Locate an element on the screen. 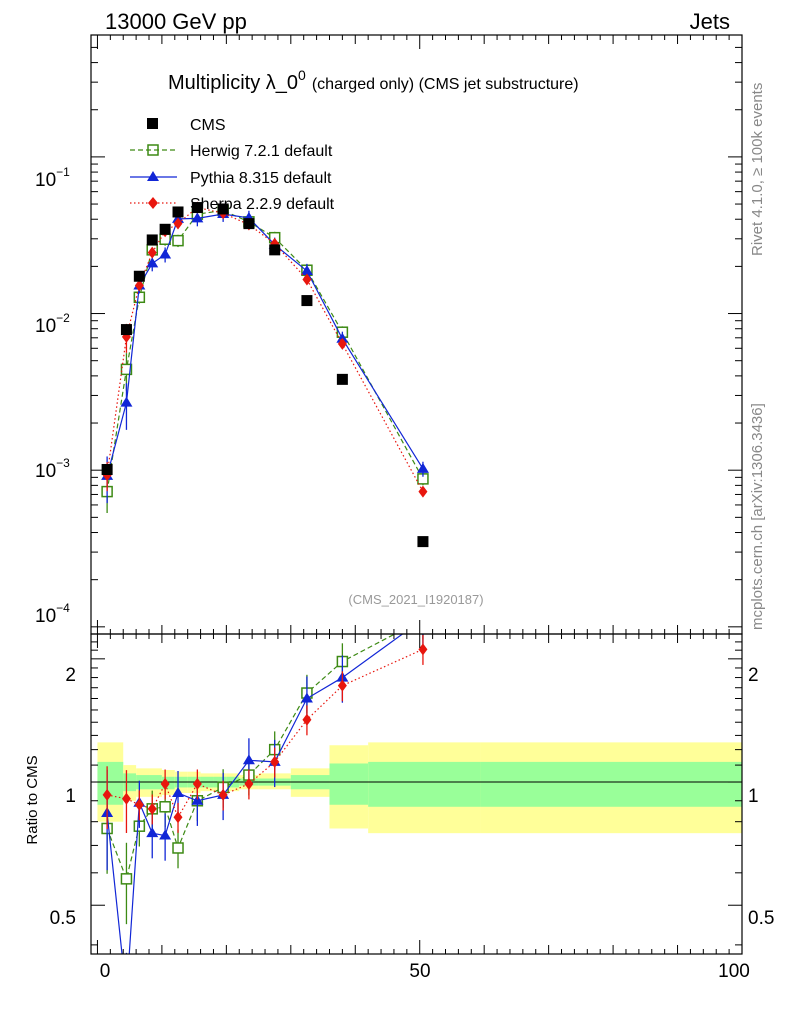 The height and width of the screenshot is (1024, 786). rivet-label: Rivet 4.1.0, ≥ 100k events is located at coordinates (757, 169).